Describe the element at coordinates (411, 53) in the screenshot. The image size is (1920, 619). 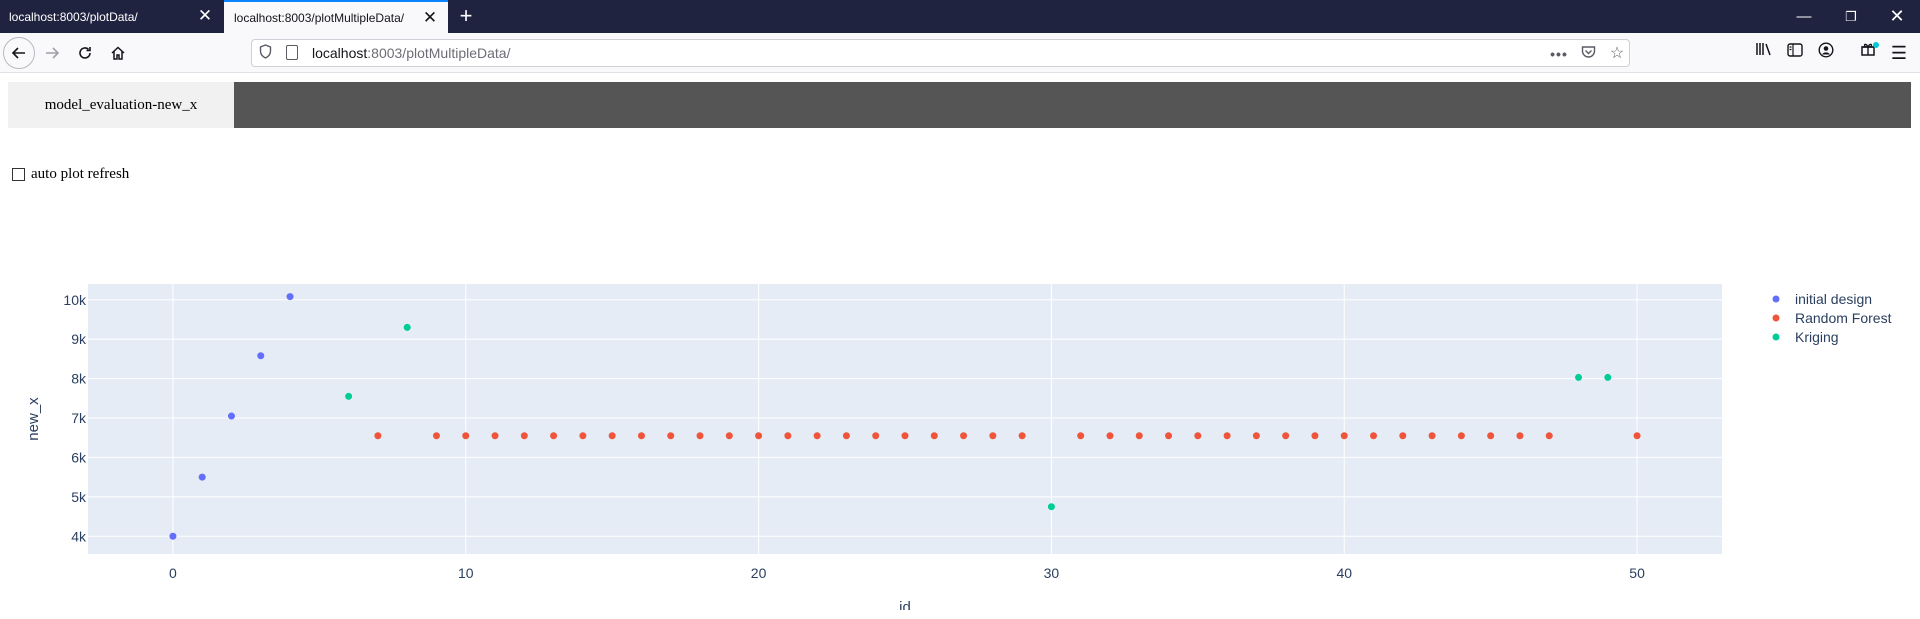
I see `url-text: localhost:8003/plotMultipleData/` at that location.